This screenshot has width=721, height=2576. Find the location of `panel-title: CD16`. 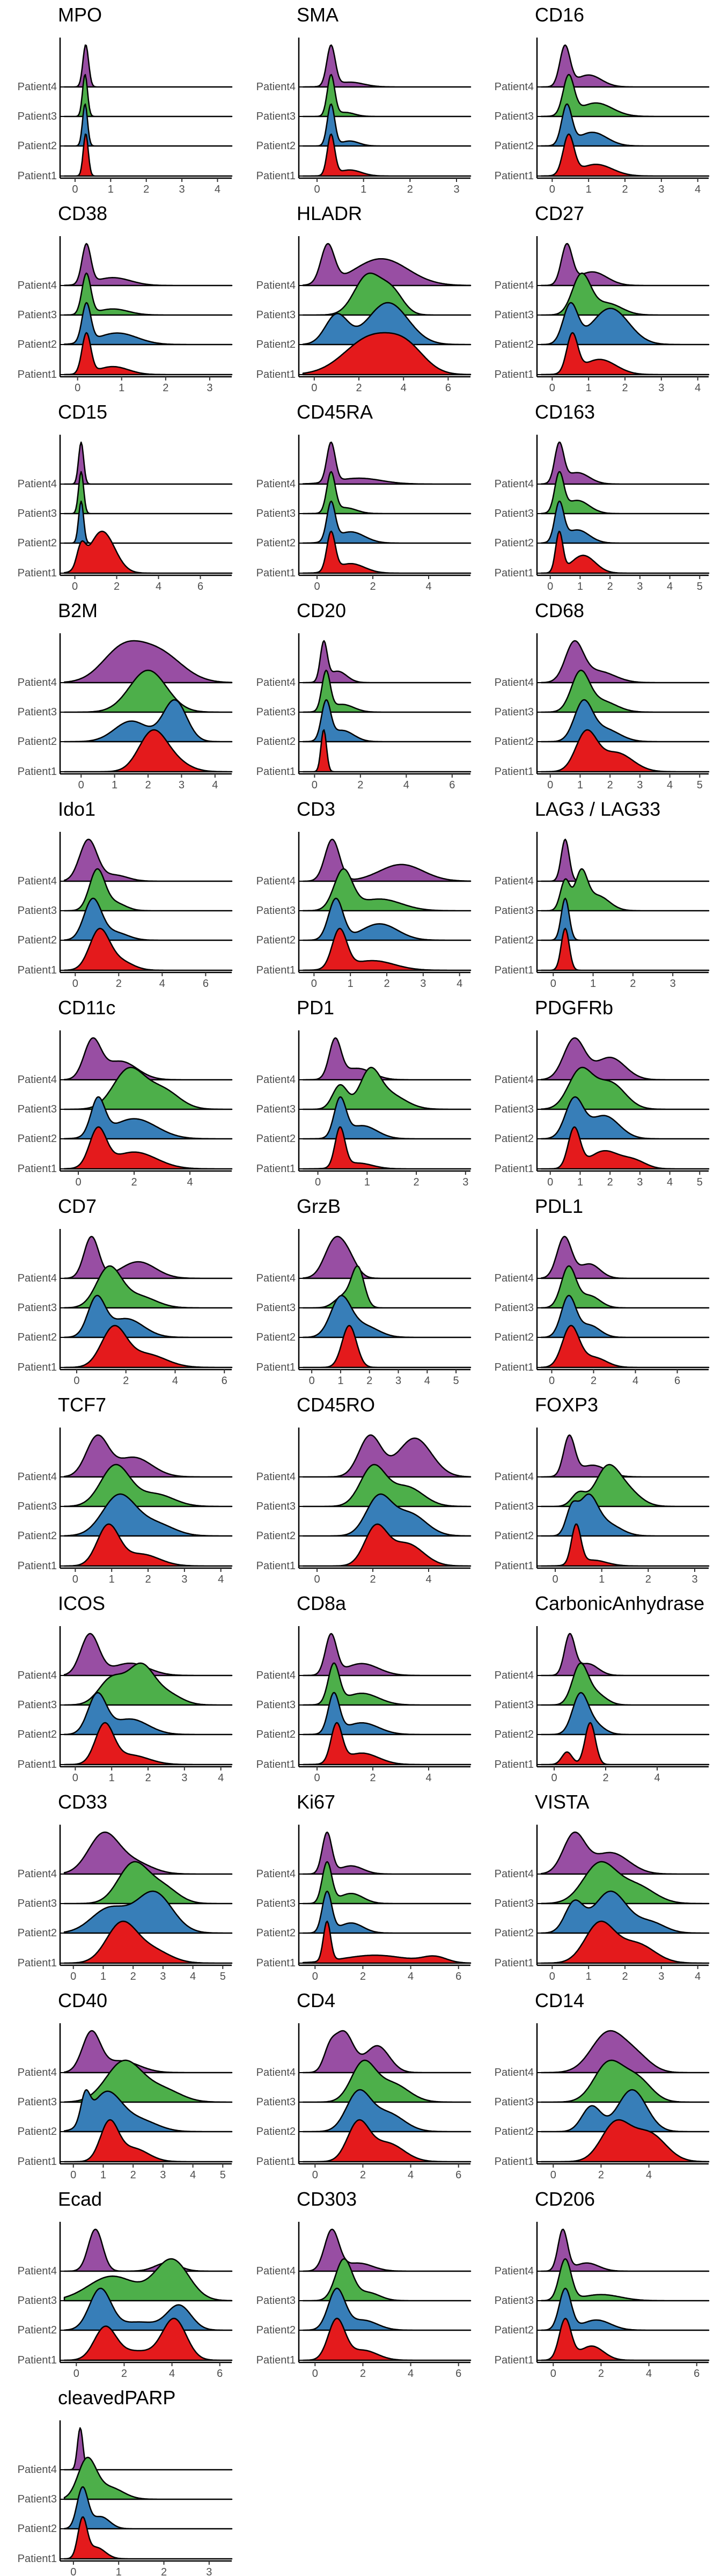

panel-title: CD16 is located at coordinates (559, 15).